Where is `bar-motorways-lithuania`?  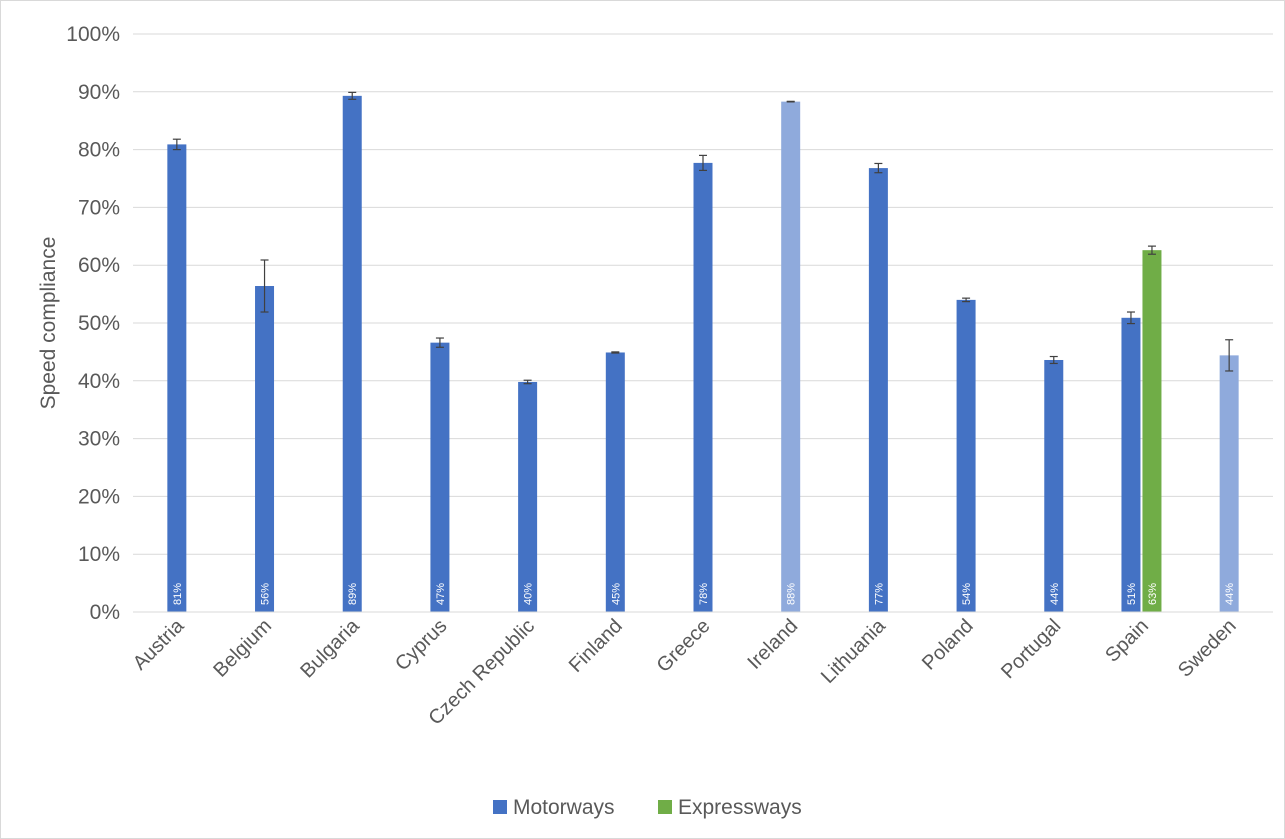 bar-motorways-lithuania is located at coordinates (878, 390).